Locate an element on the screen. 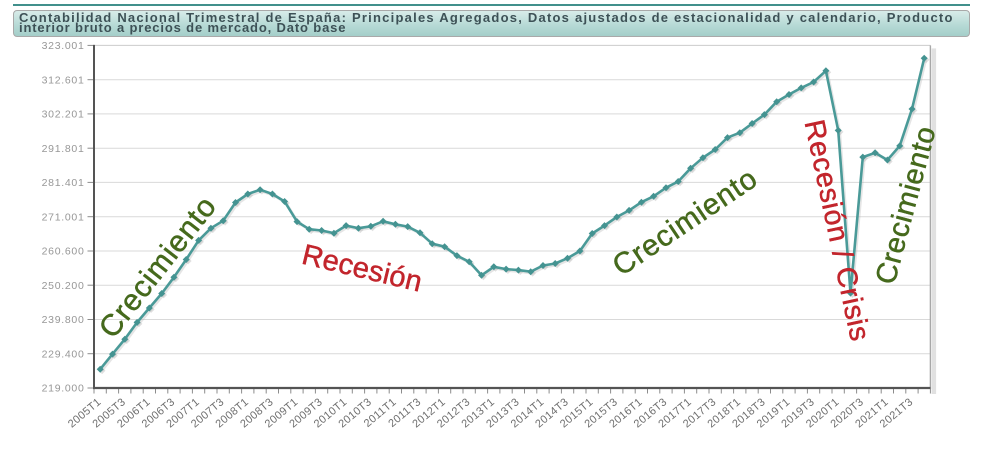 This screenshot has height=454, width=989. svg-text: 219.000 is located at coordinates (63, 389).